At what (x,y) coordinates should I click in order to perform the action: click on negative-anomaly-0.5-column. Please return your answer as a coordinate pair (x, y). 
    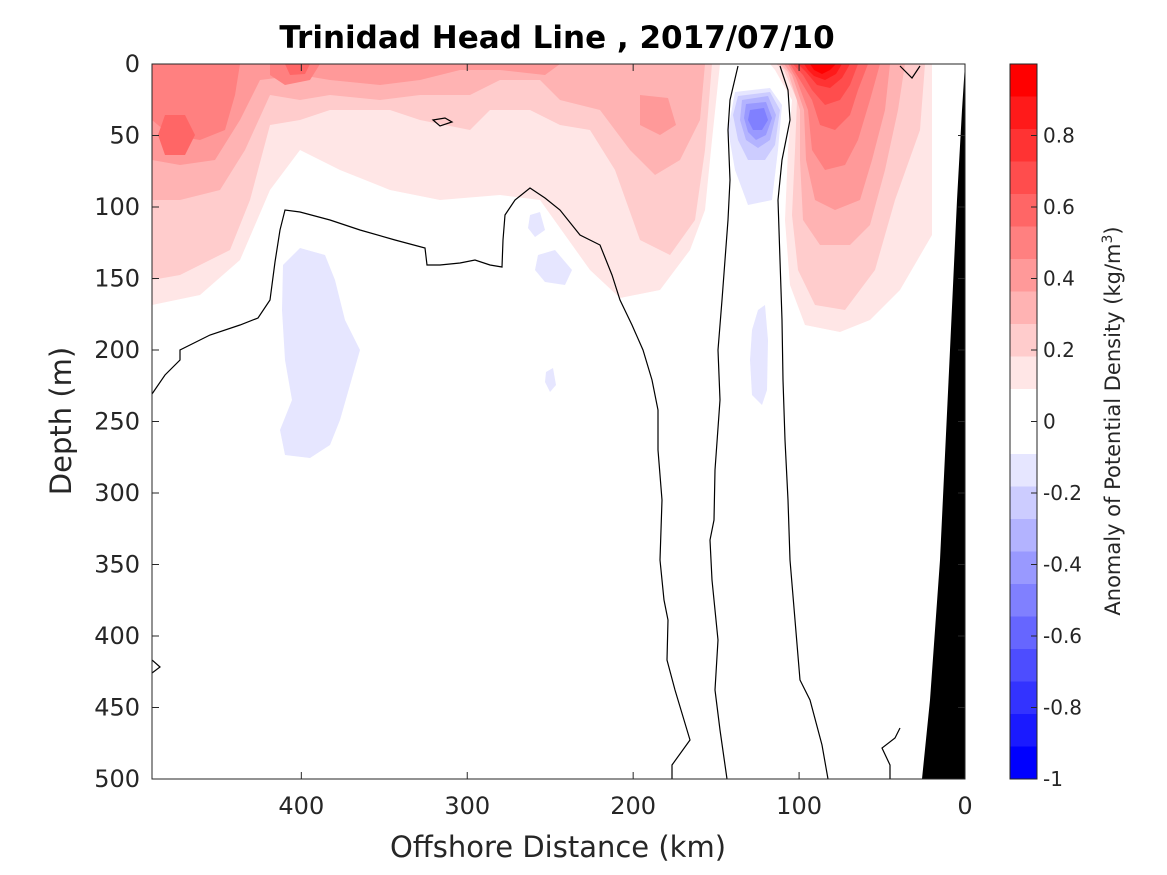
    Looking at the image, I should click on (758, 119).